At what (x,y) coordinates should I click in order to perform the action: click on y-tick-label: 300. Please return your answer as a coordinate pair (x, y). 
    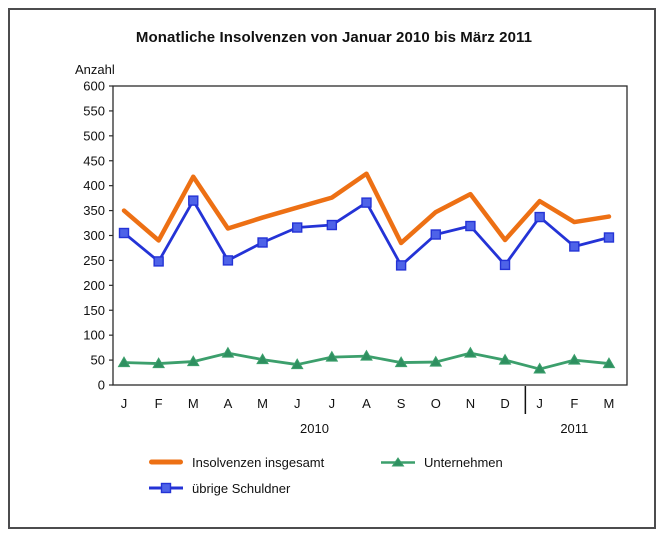
    Looking at the image, I should click on (94, 235).